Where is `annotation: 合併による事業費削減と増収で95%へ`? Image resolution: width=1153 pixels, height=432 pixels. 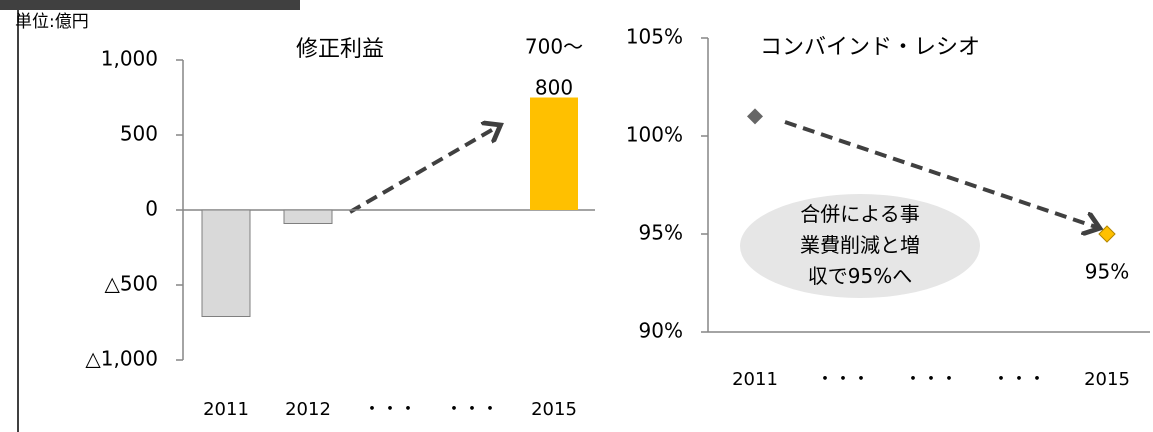 annotation: 合併による事業費削減と増収で95%へ is located at coordinates (860, 245).